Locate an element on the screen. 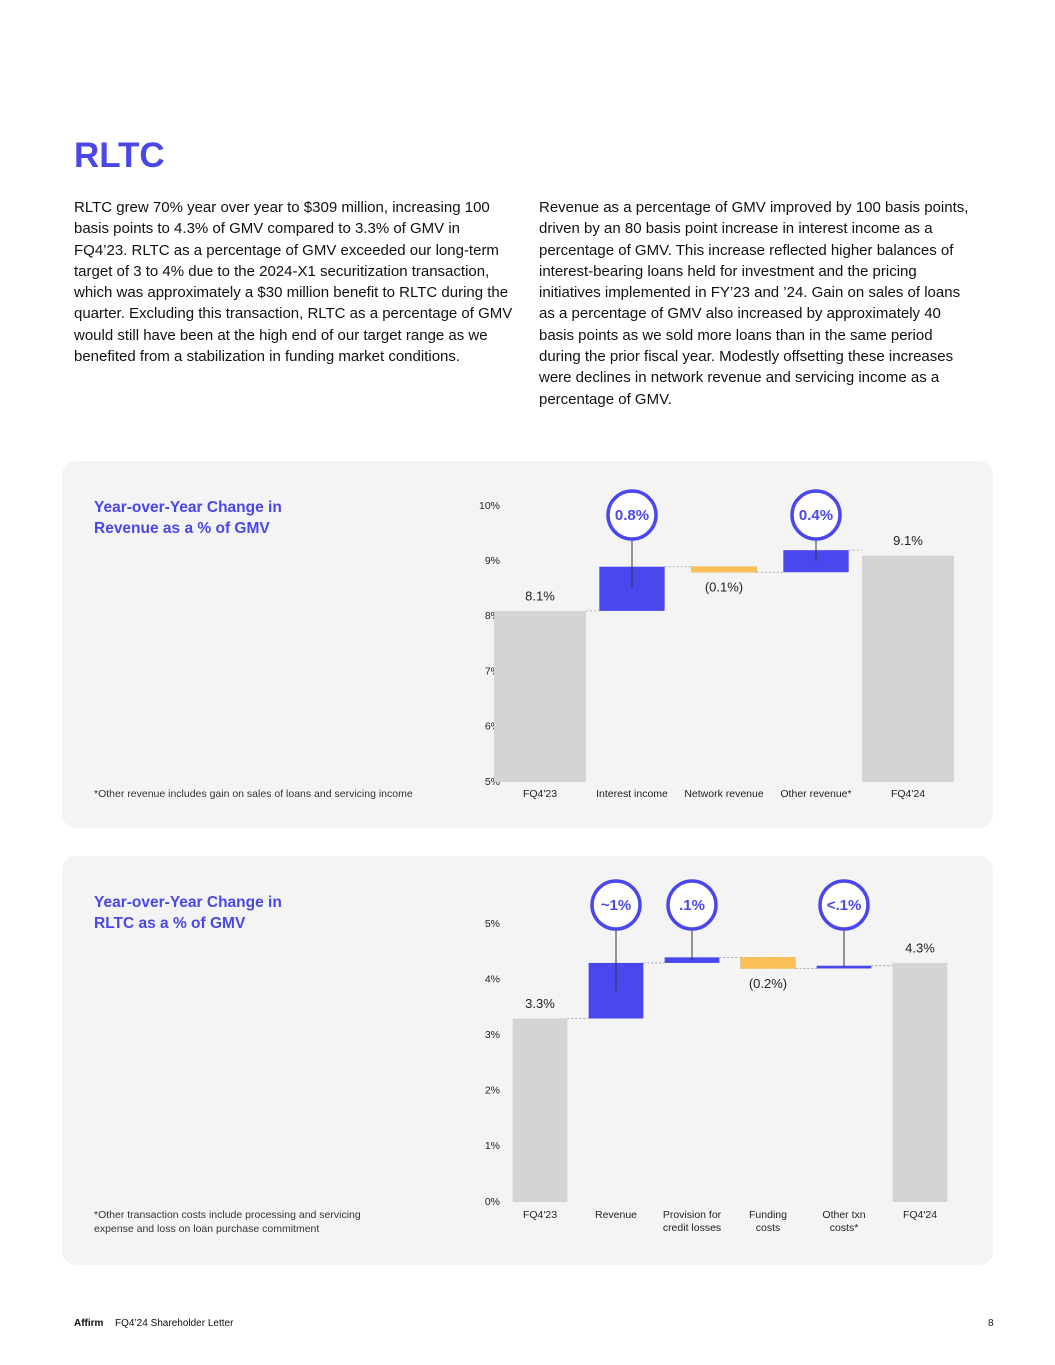  x-tick-label: Revenue is located at coordinates (616, 1215).